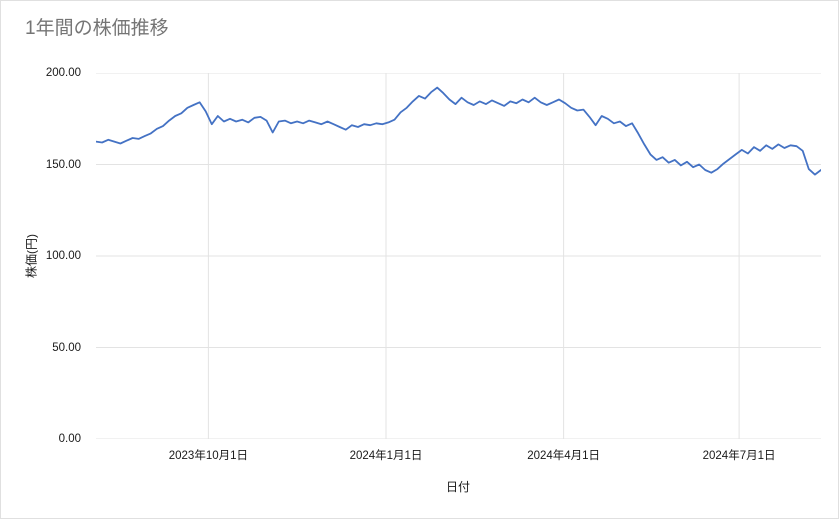  I want to click on x-tick-label: 2024年4月1日, so click(564, 456).